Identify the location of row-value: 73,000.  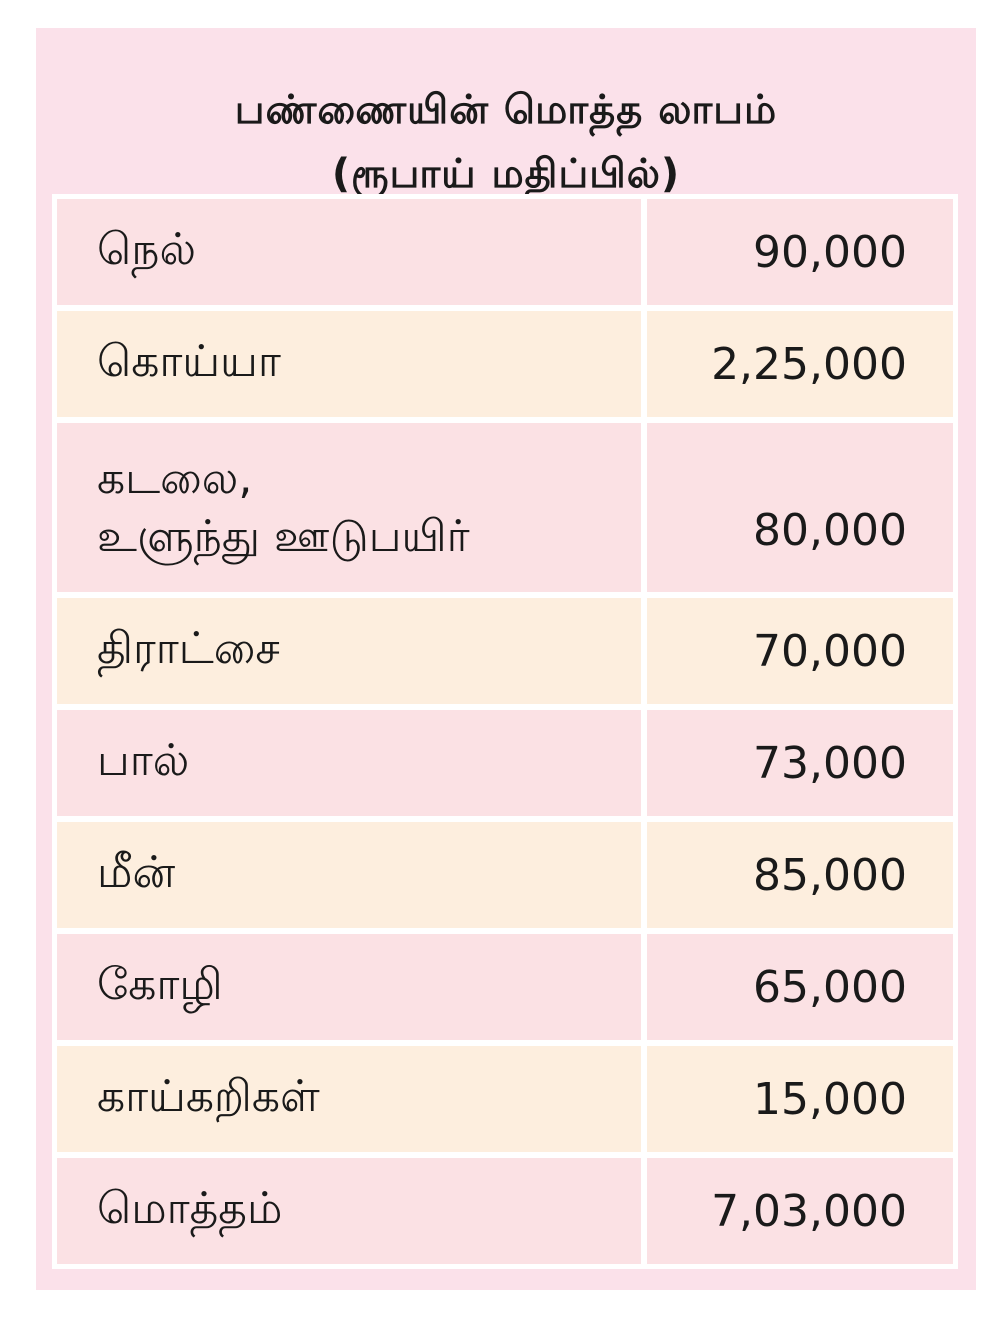
(800, 763).